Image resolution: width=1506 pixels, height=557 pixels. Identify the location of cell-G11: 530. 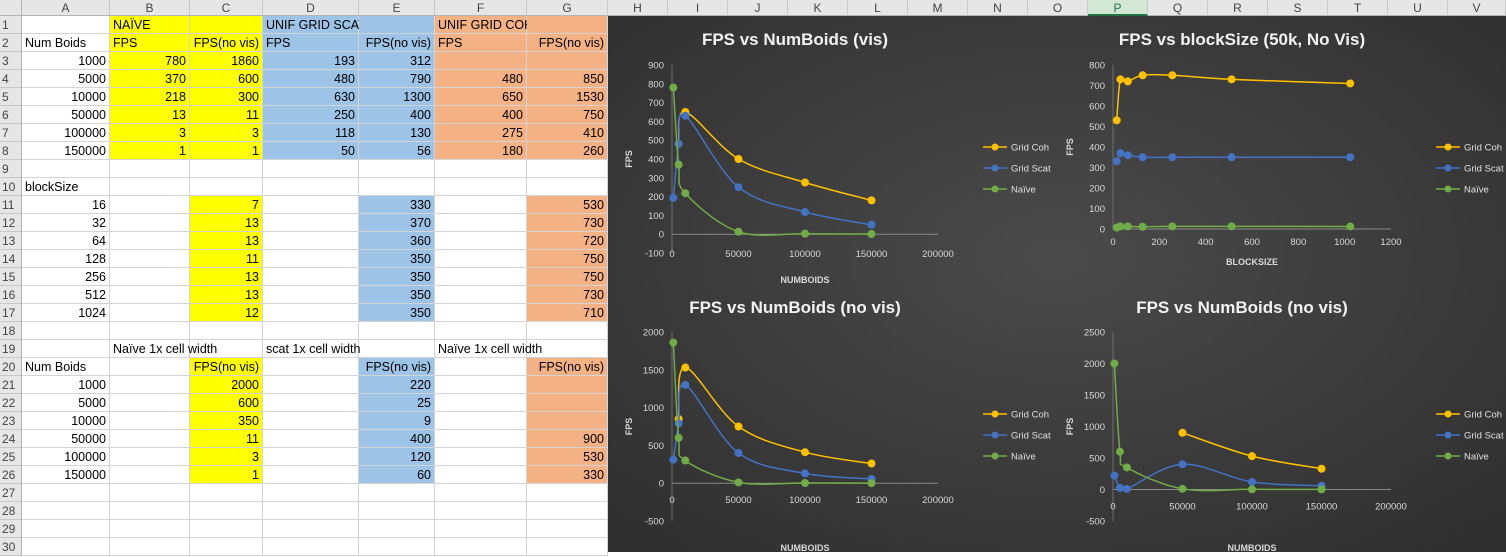
(567, 205).